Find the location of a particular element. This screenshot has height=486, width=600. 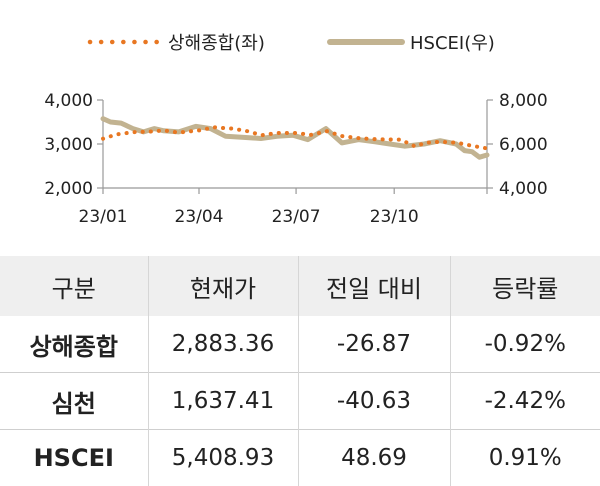

header-category: 구분 is located at coordinates (74, 286).